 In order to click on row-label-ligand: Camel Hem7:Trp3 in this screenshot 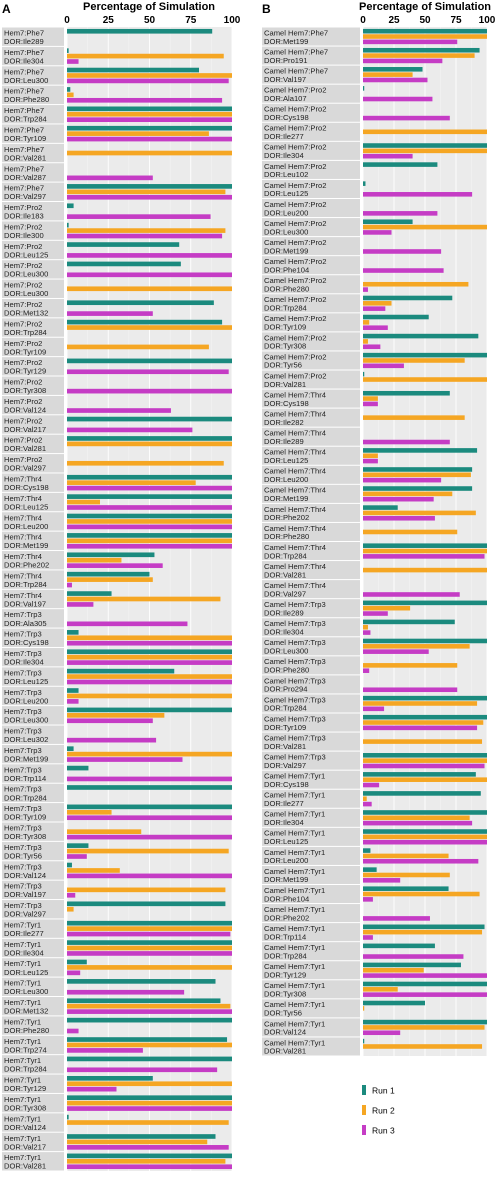, I will do `click(295, 756)`.